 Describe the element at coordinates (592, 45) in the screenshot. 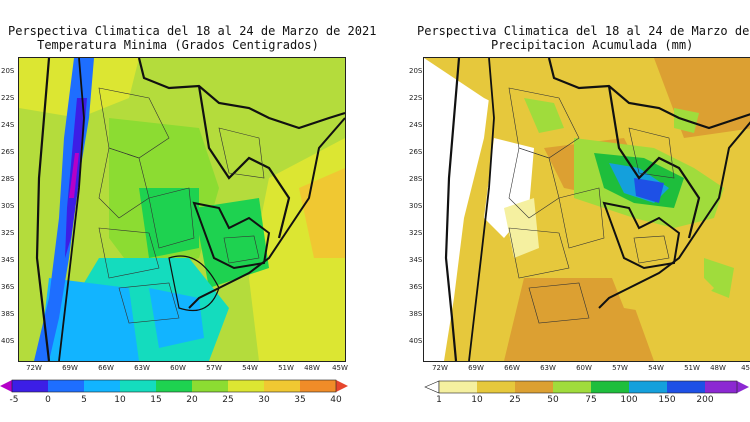

I see `precipitation-title-line2: Precipitacion Acumulada (mm)` at that location.